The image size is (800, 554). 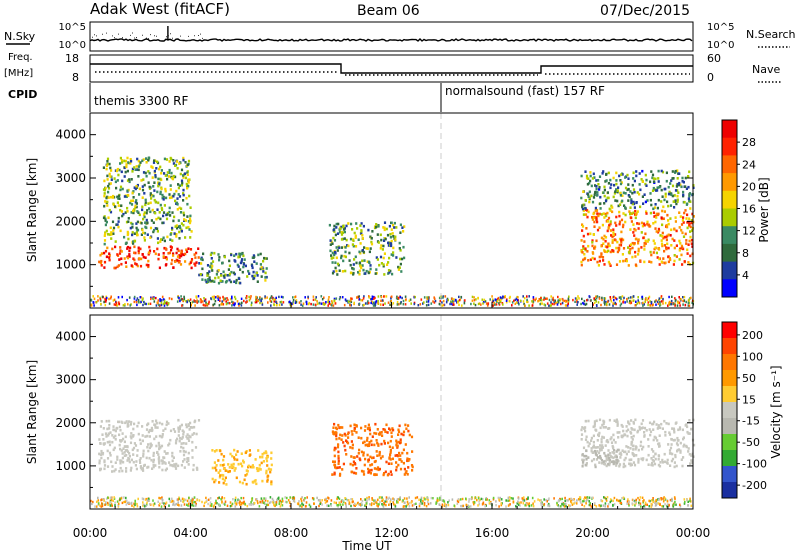 What do you see at coordinates (766, 69) in the screenshot?
I see `nave-label: Nave` at bounding box center [766, 69].